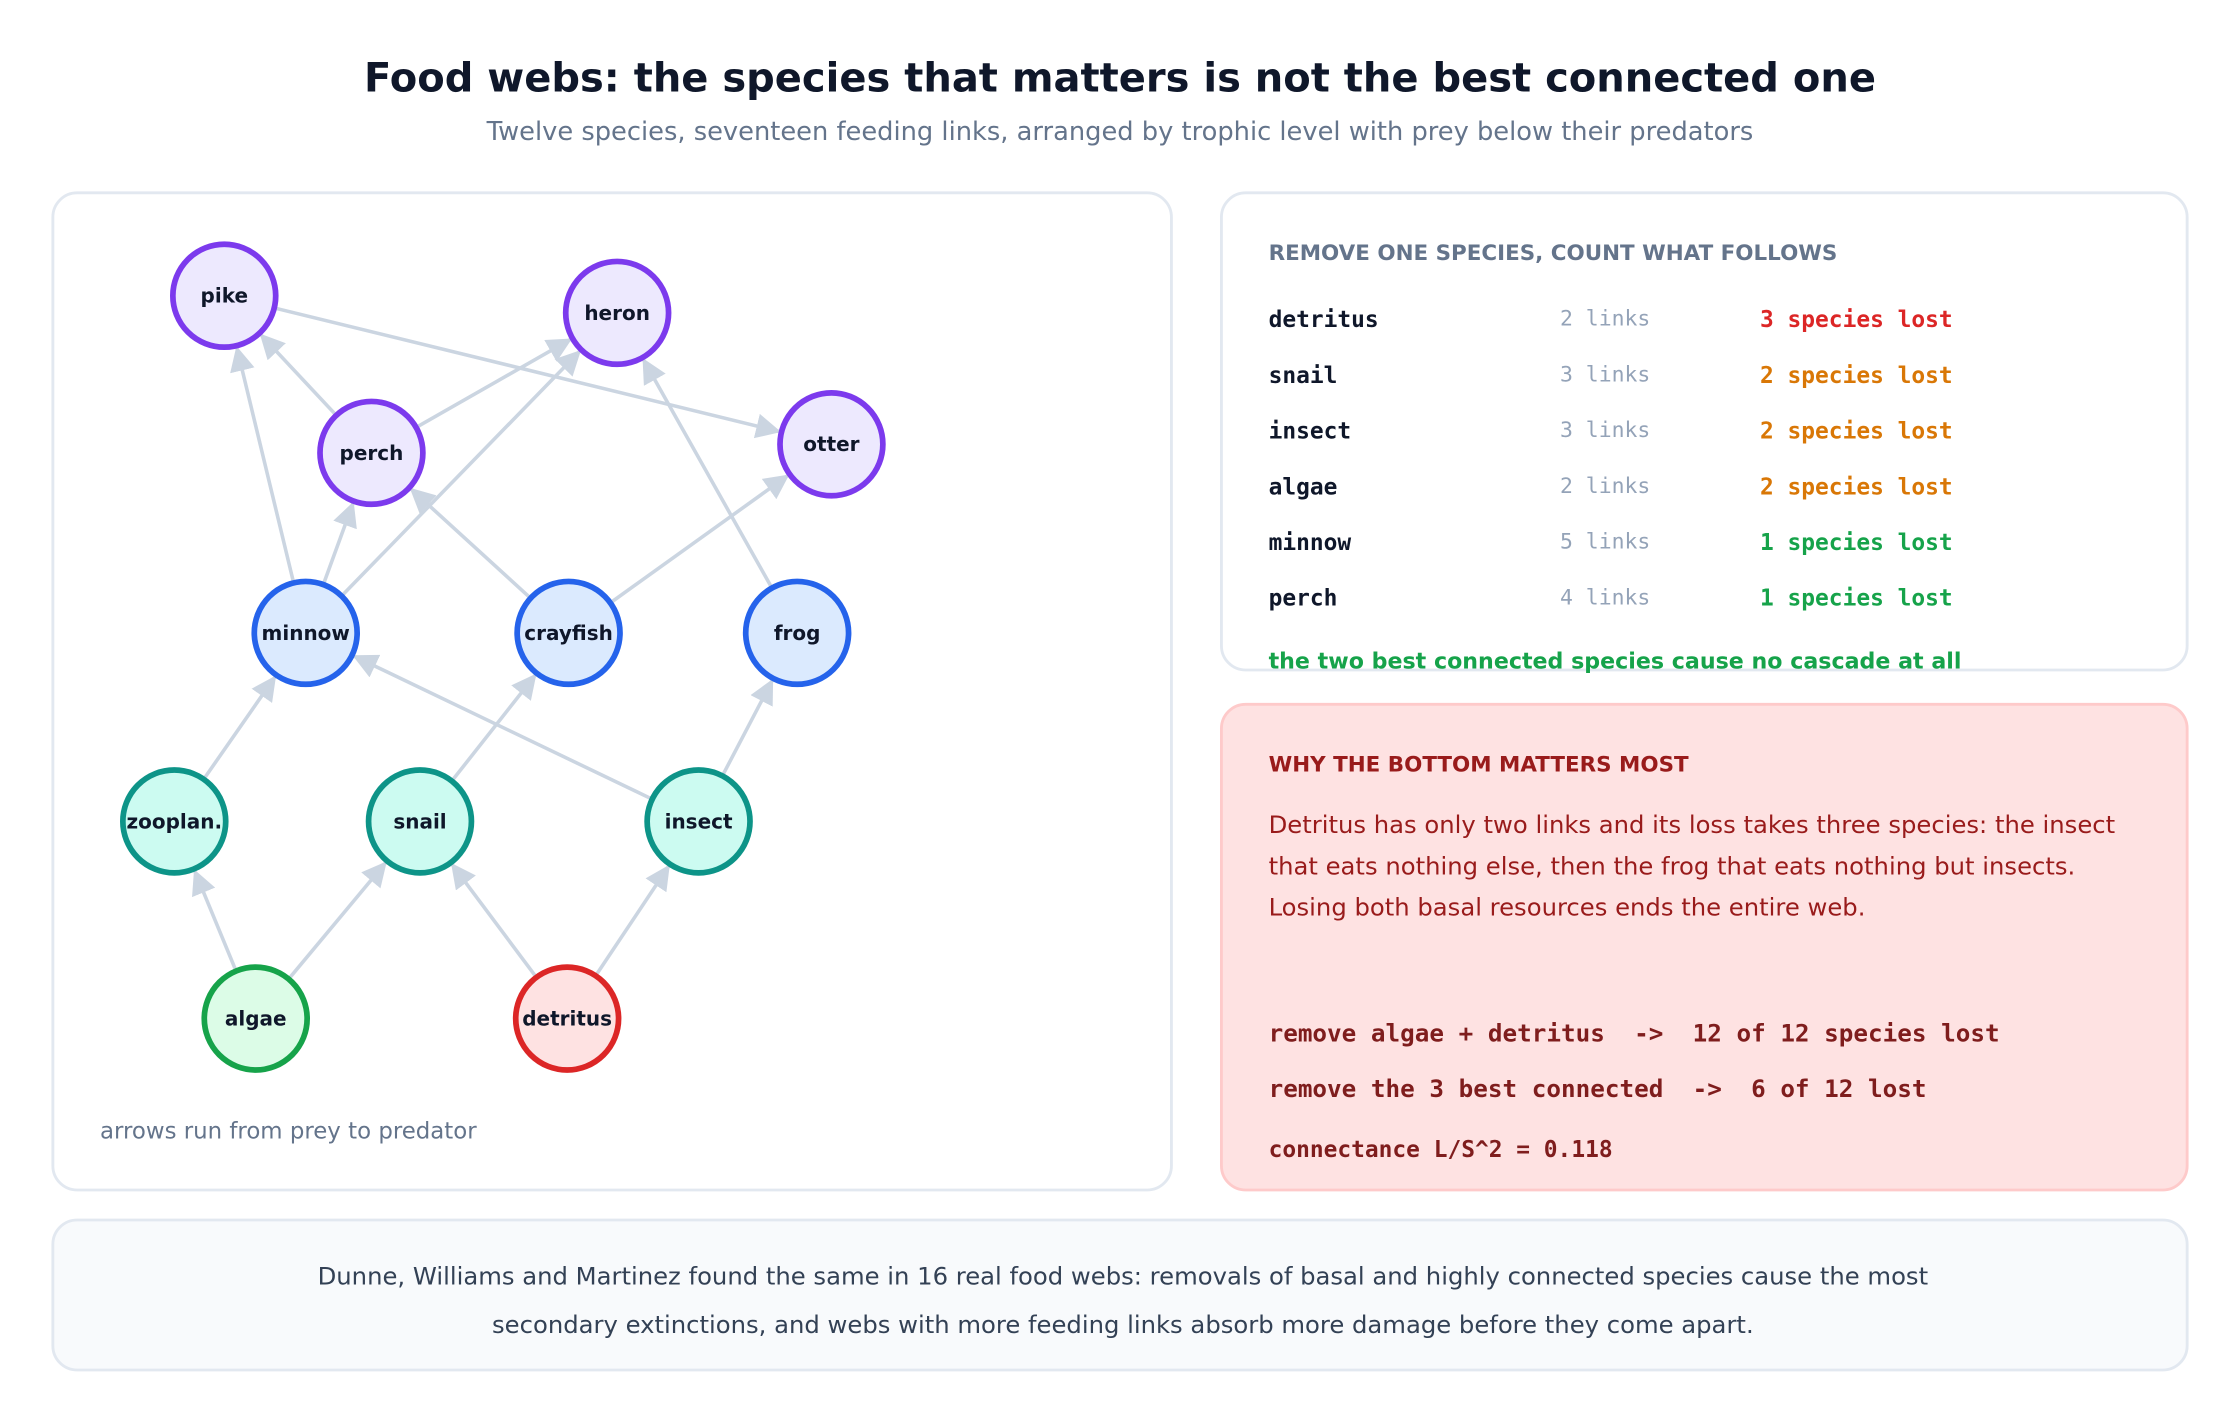  What do you see at coordinates (1303, 598) in the screenshot?
I see `species-name: perch` at bounding box center [1303, 598].